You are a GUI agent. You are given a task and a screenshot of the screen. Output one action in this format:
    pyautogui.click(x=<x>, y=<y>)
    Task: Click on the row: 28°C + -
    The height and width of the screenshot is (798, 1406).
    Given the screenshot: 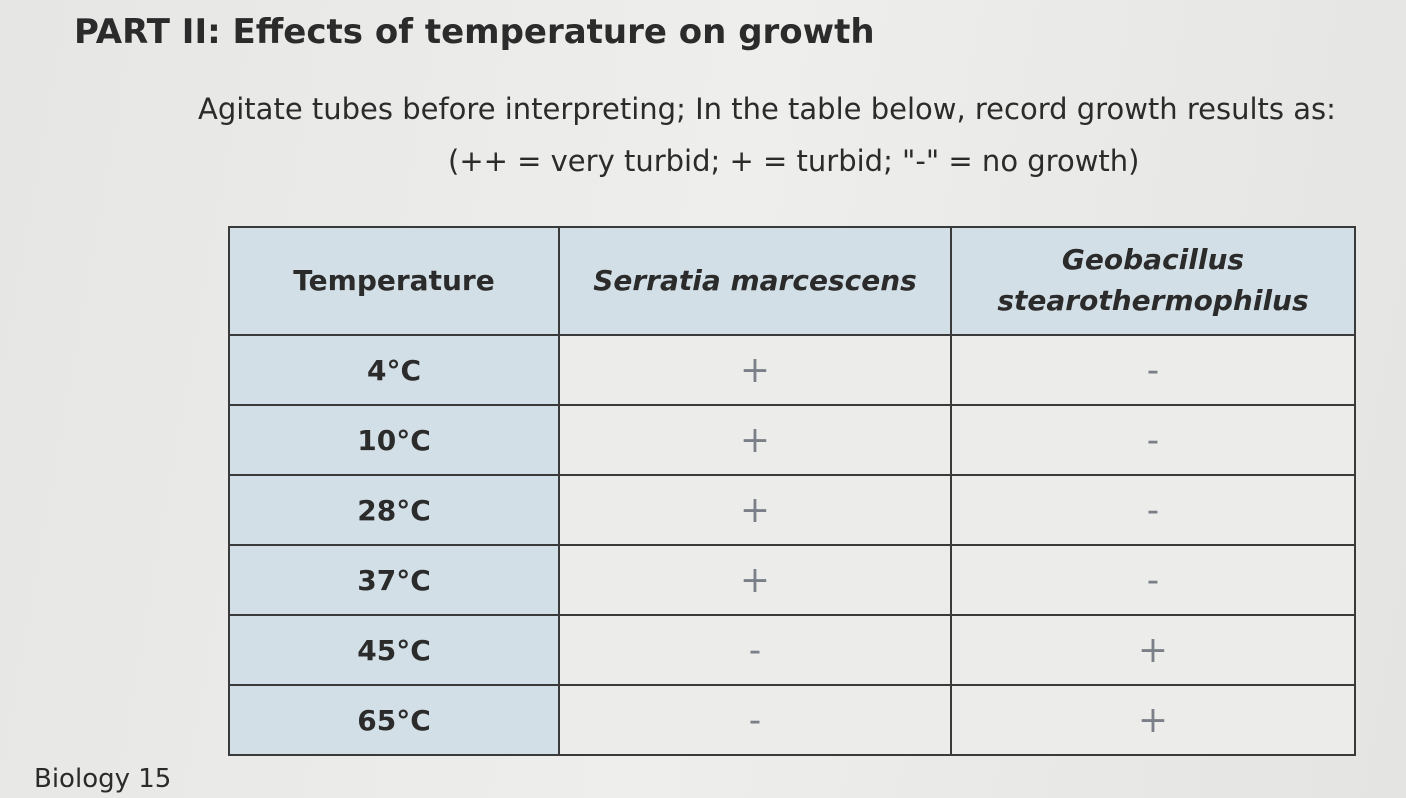 What is the action you would take?
    pyautogui.click(x=792, y=510)
    